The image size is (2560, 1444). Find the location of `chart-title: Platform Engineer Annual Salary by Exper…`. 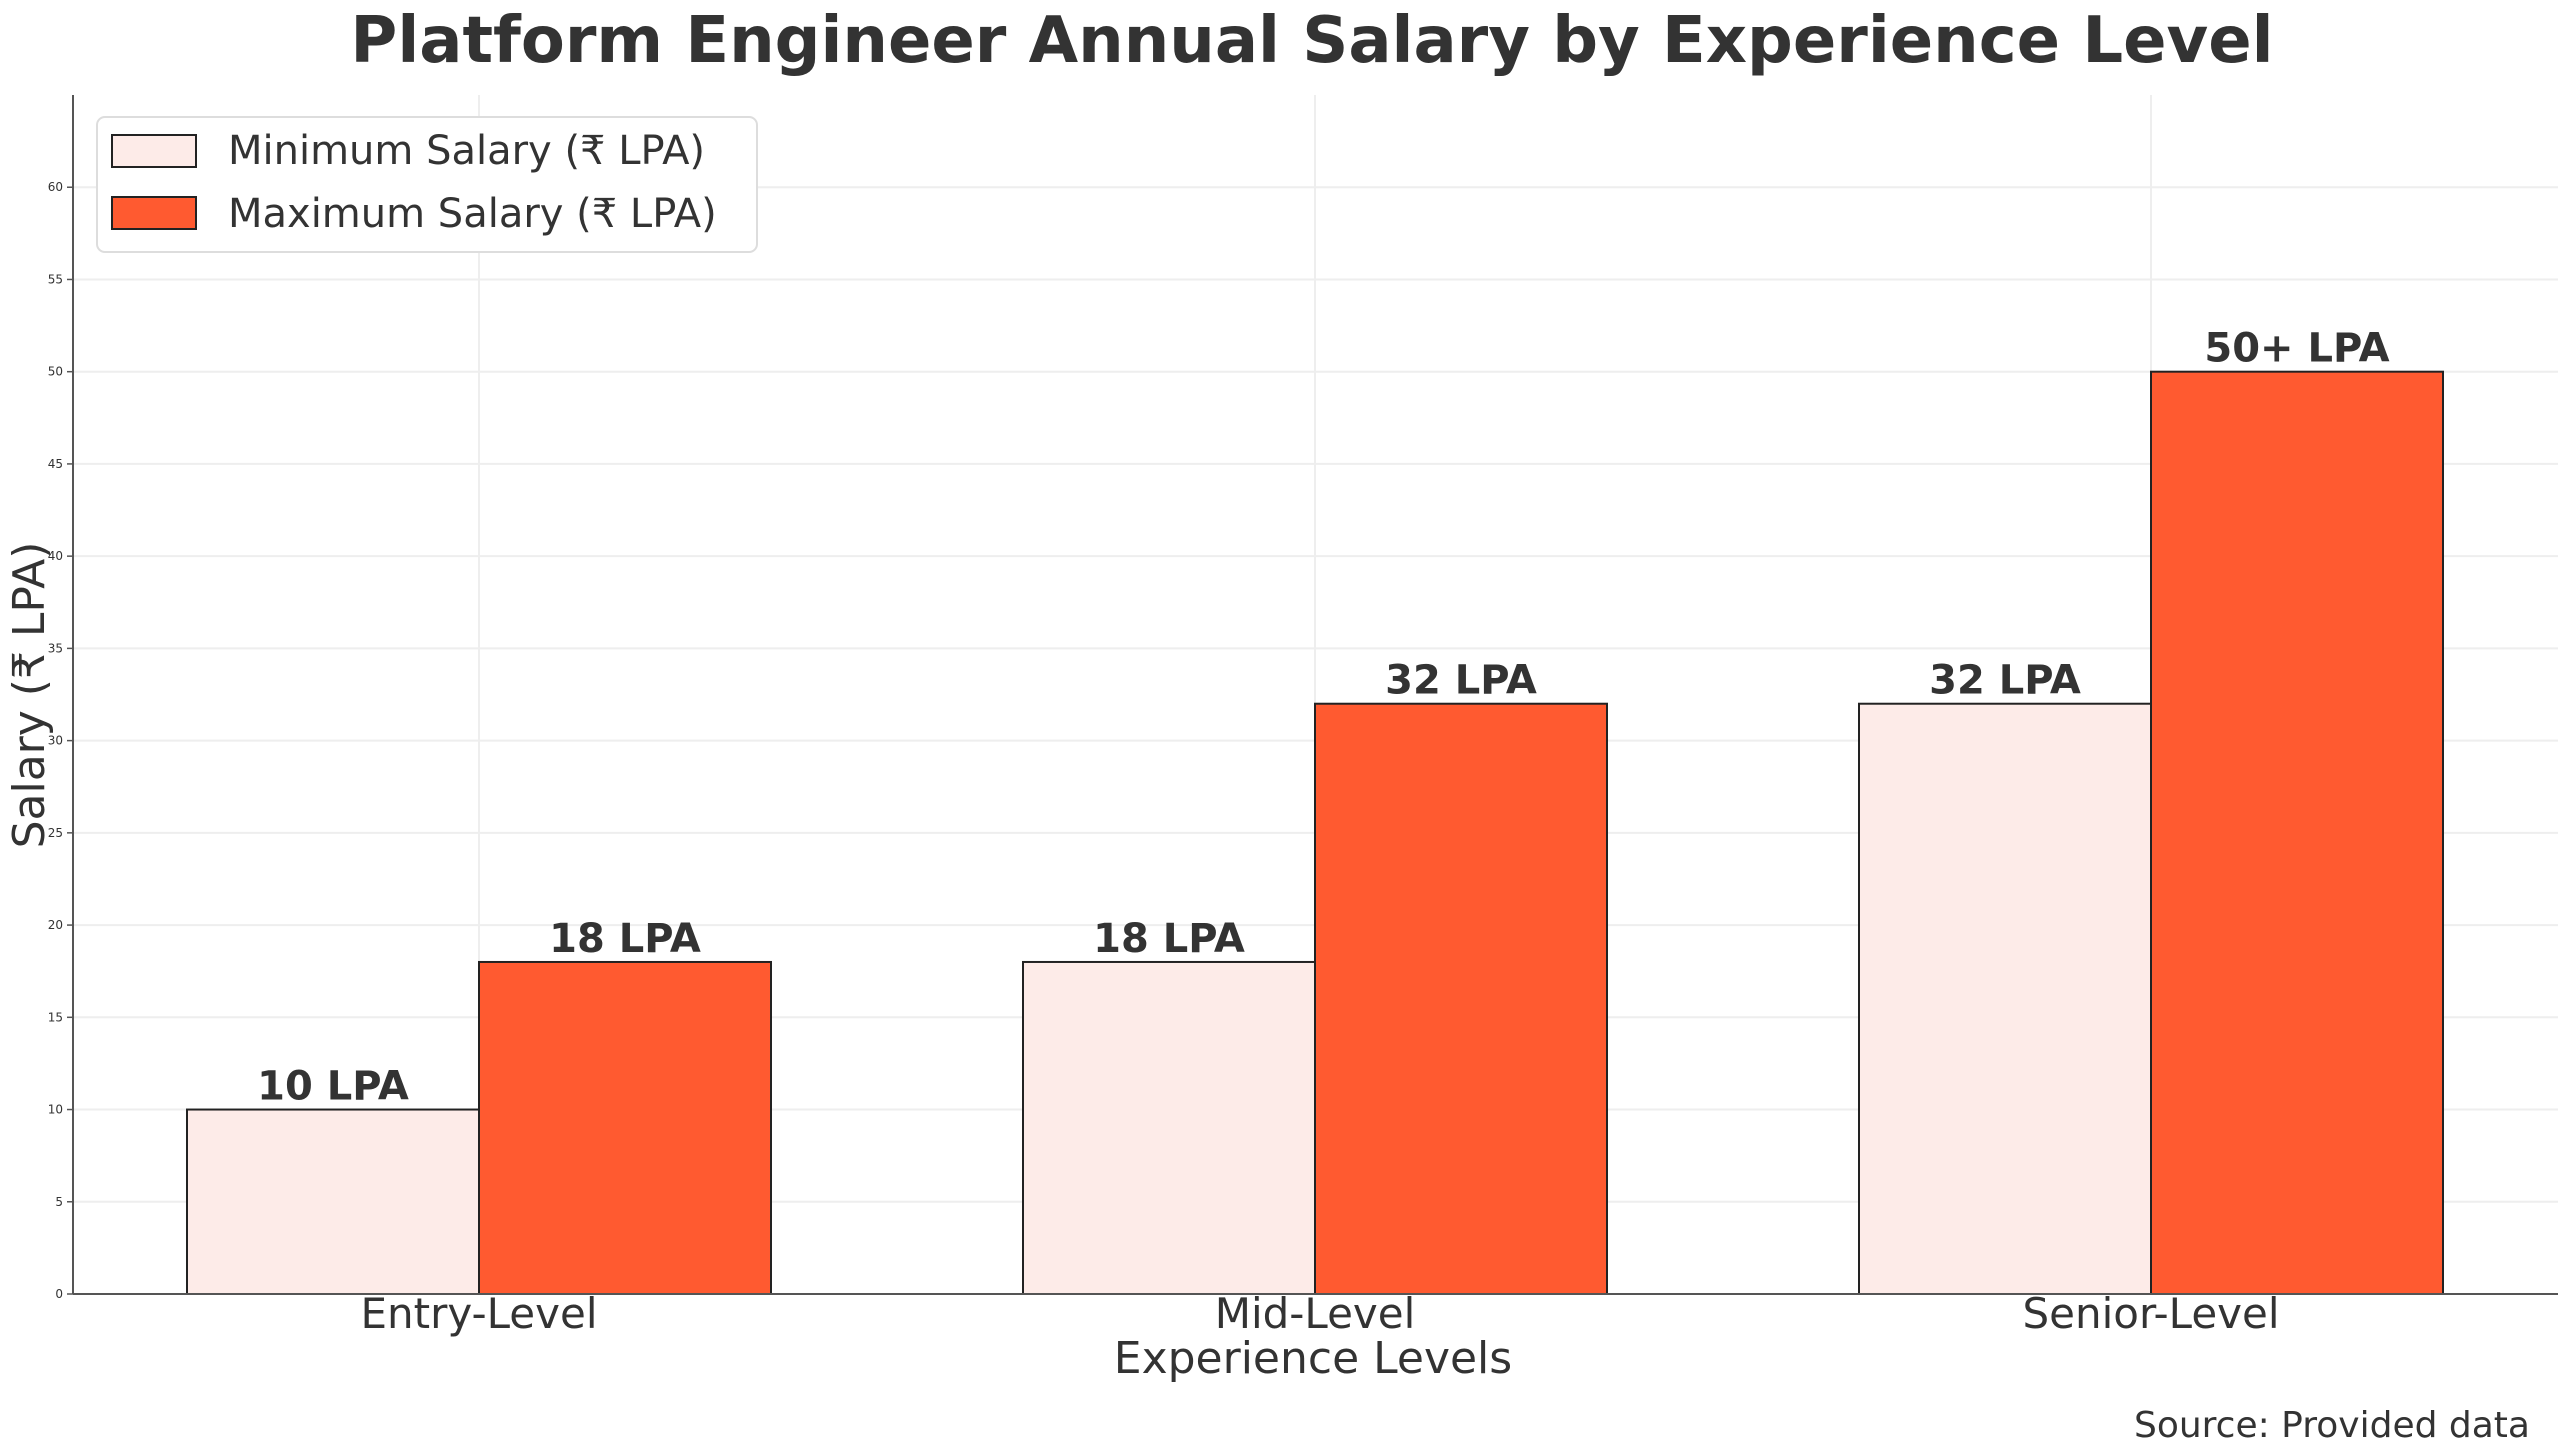

chart-title: Platform Engineer Annual Salary by Exper… is located at coordinates (1311, 41).